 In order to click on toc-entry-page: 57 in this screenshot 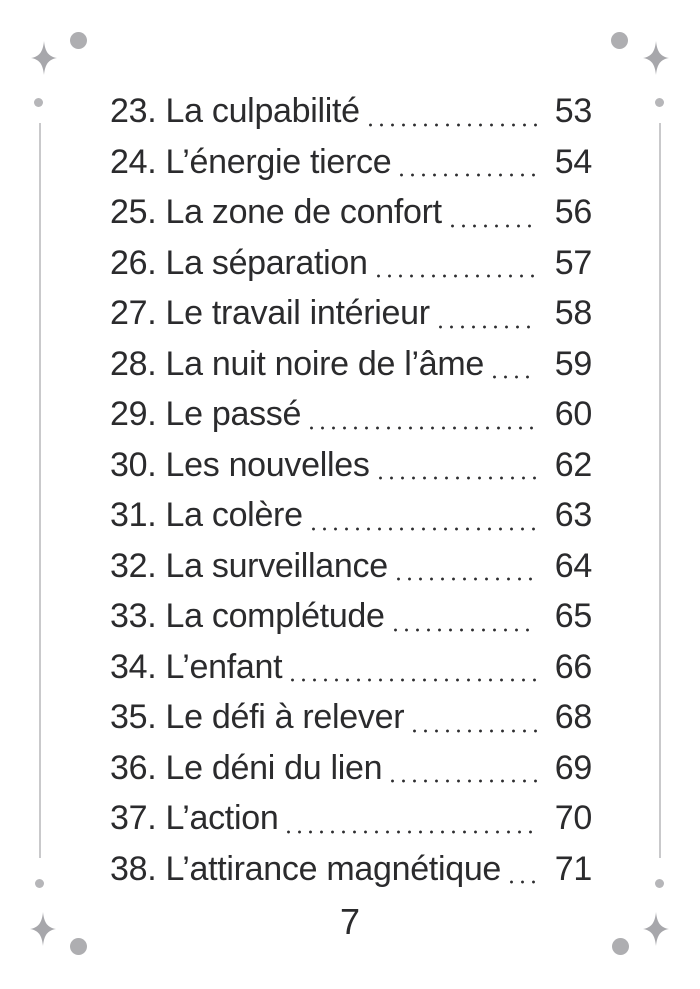, I will do `click(573, 262)`.